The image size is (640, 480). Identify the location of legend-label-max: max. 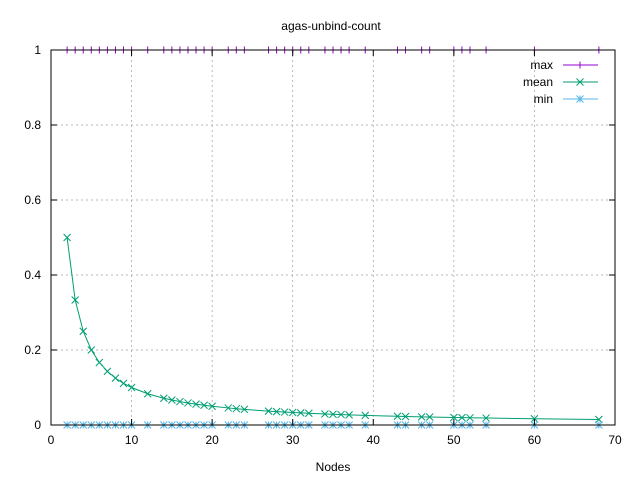
(541, 65).